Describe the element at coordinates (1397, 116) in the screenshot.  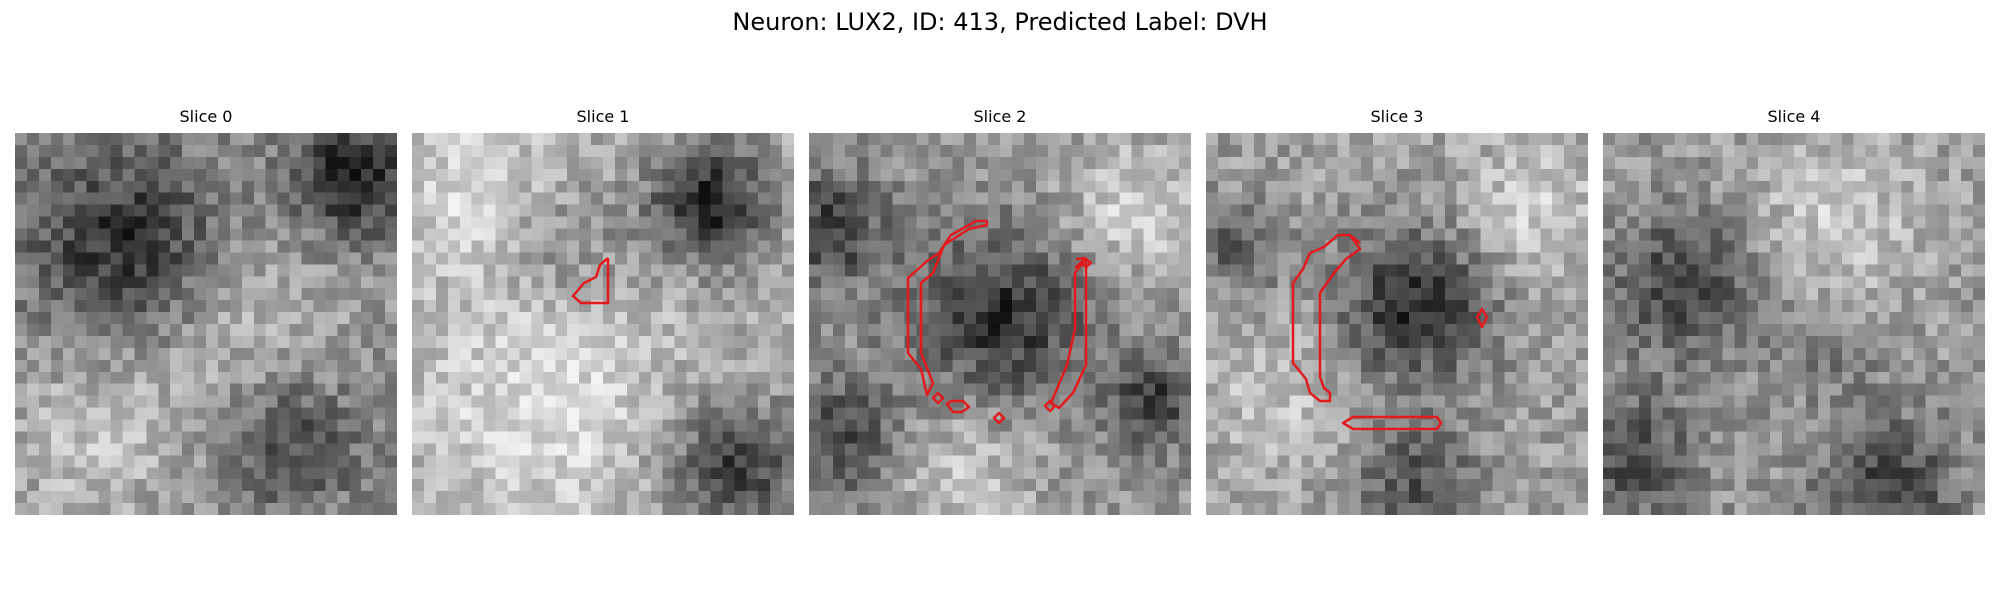
I see `slice-title: Slice 3` at that location.